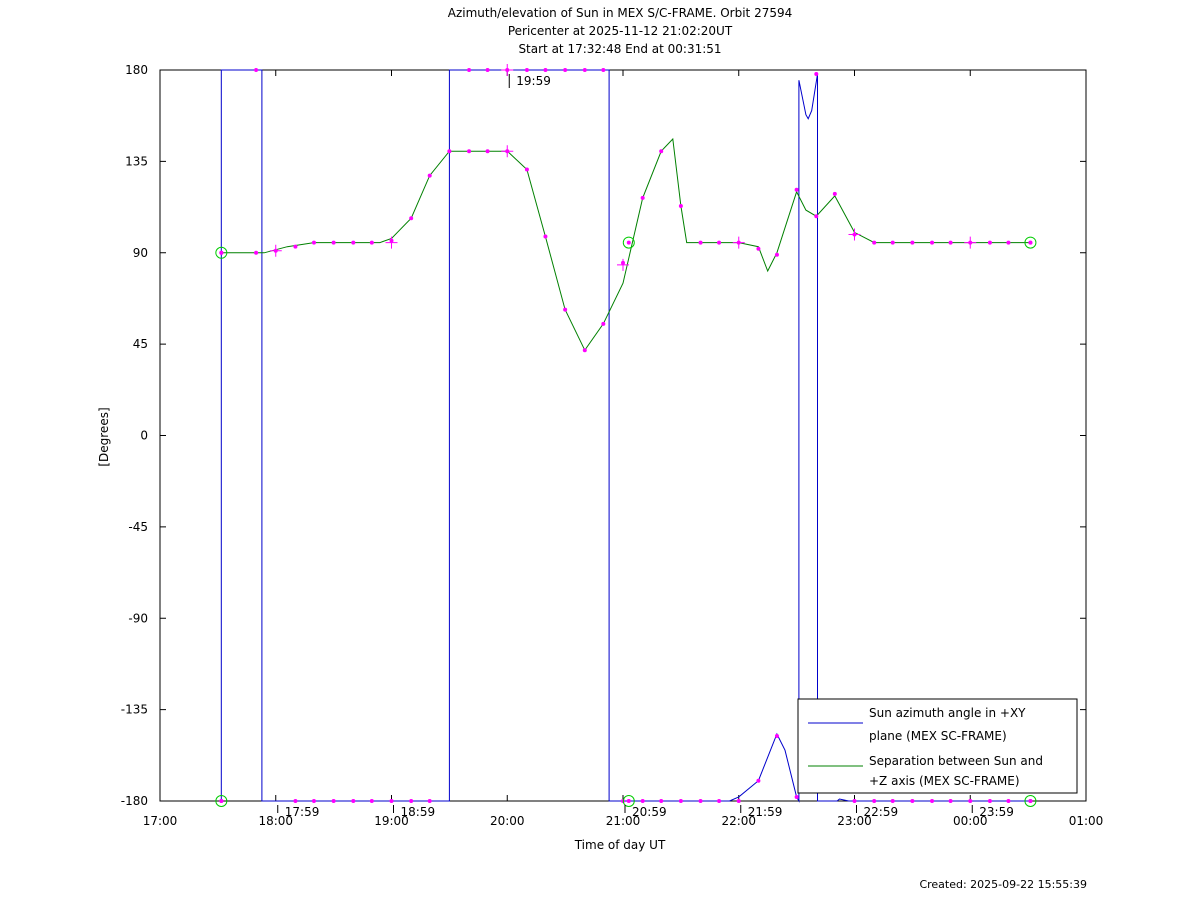 This screenshot has width=1200, height=901. I want to click on y-tick-label: -180, so click(134, 801).